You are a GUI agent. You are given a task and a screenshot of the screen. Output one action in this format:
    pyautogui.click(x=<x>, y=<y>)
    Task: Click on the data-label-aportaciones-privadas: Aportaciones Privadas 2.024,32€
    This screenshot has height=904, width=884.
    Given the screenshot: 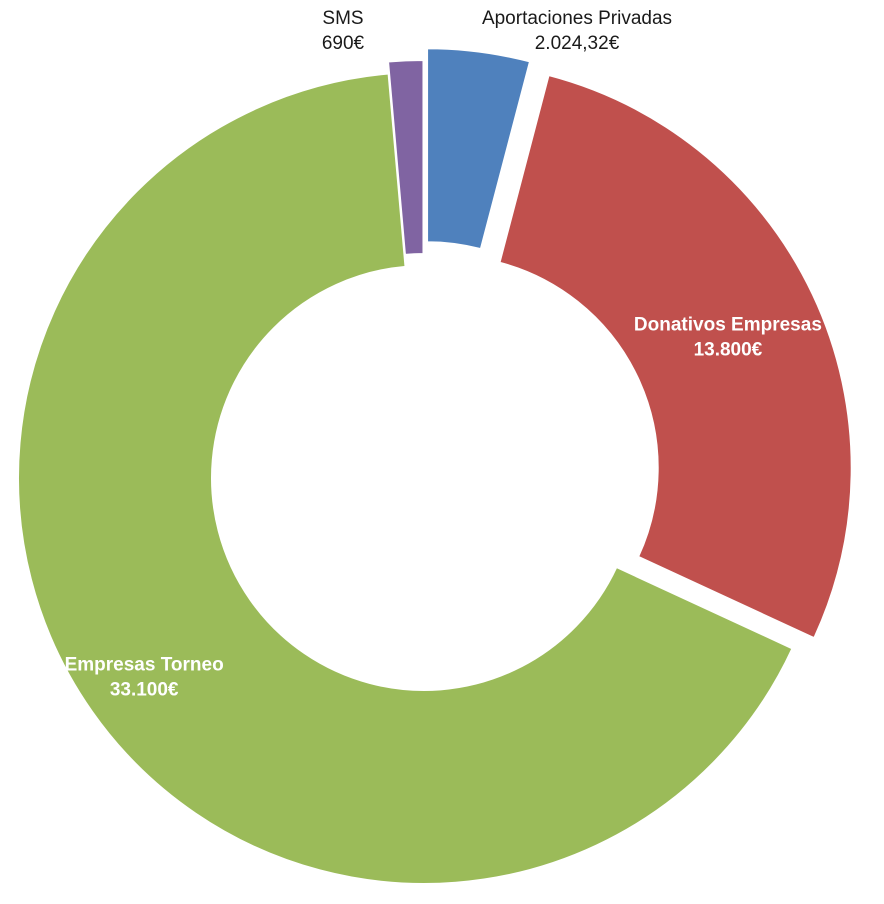 What is the action you would take?
    pyautogui.click(x=577, y=31)
    